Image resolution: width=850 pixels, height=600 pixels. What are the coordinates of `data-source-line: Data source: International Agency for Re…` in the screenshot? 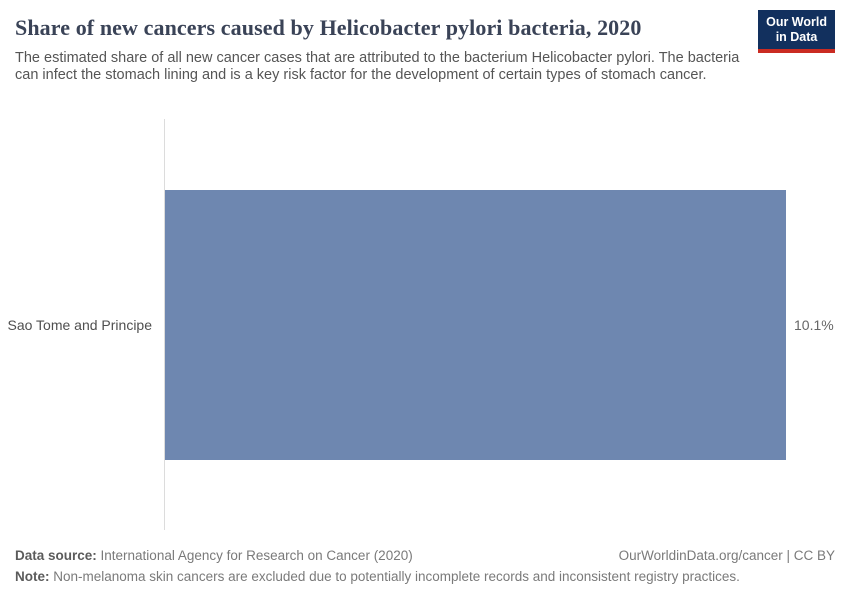 It's located at (214, 556).